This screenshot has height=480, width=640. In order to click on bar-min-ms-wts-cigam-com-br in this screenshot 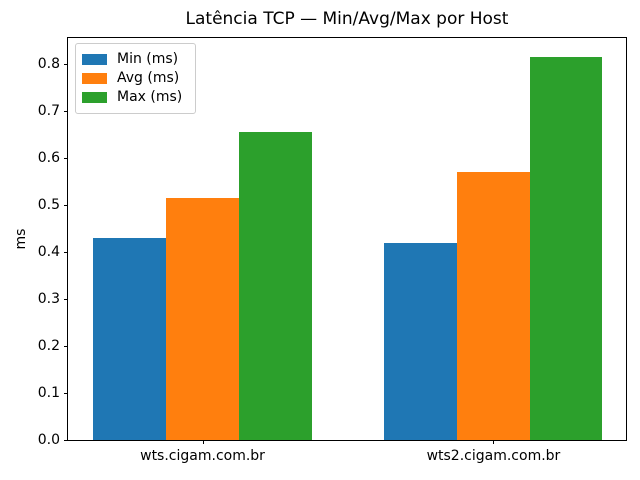, I will do `click(130, 339)`.